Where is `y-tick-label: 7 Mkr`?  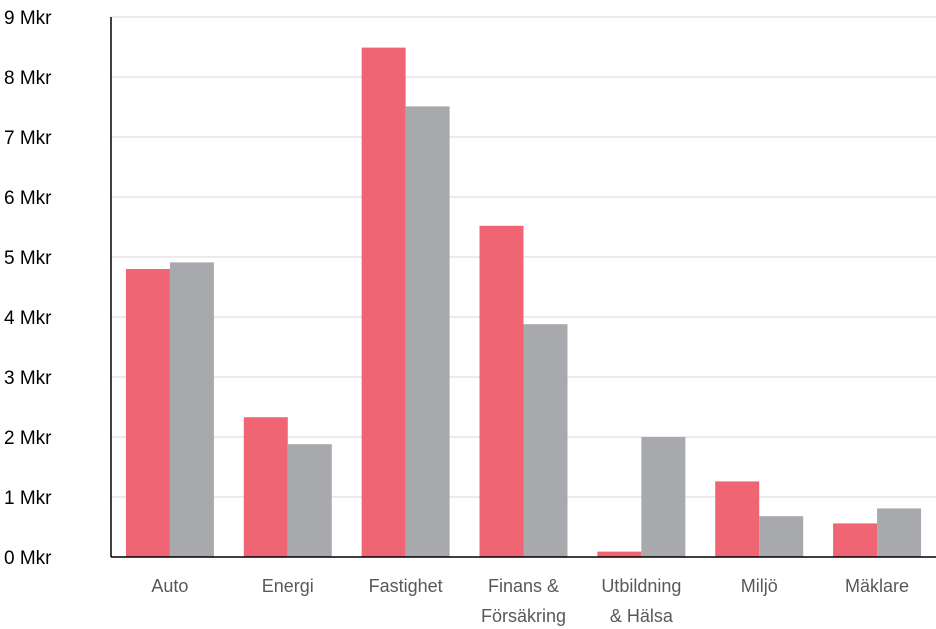 y-tick-label: 7 Mkr is located at coordinates (28, 138).